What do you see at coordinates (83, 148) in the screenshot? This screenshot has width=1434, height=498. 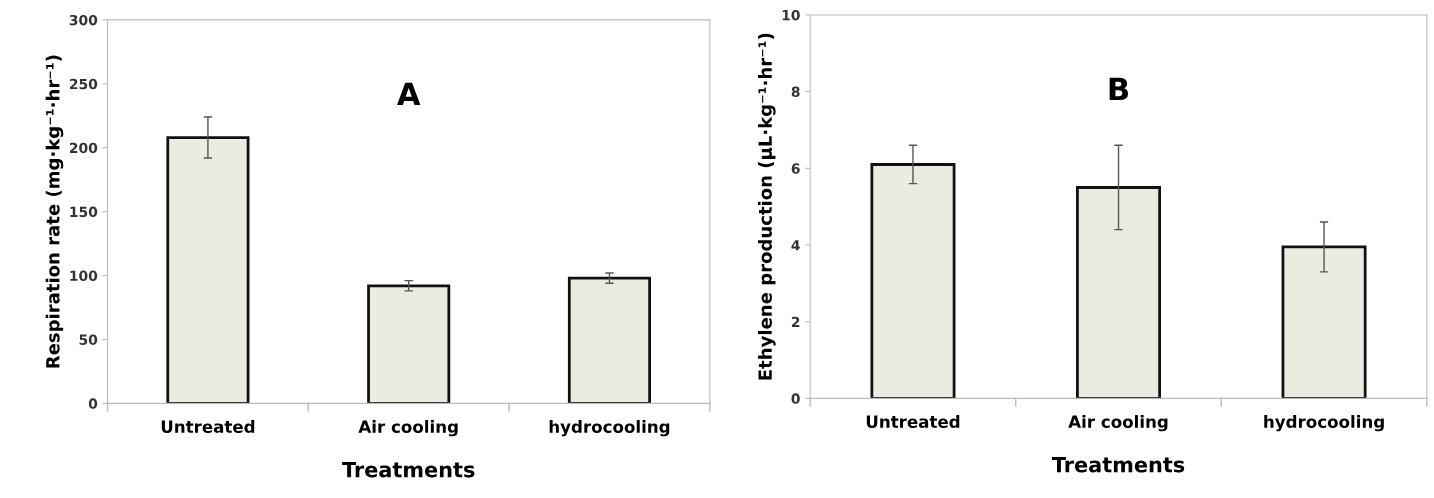 I see `y-tick-label: 200` at bounding box center [83, 148].